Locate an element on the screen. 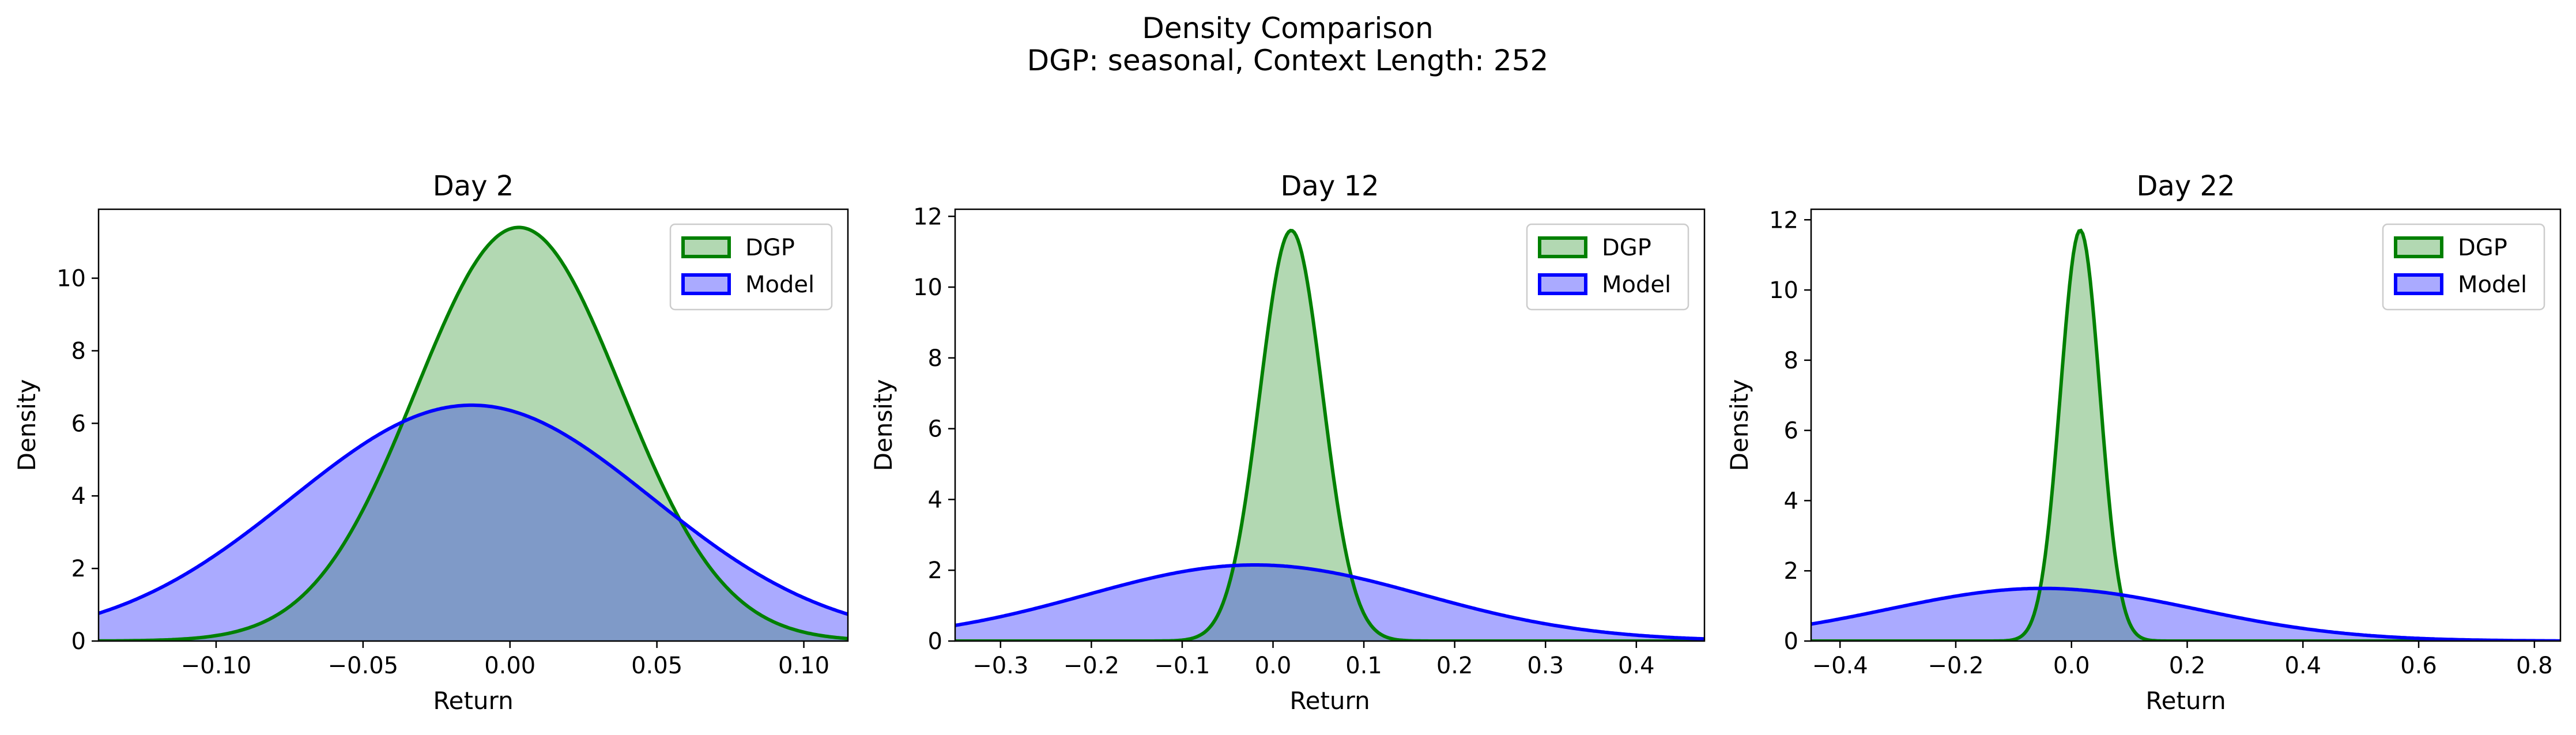  x-tick-label: 0.10 is located at coordinates (803, 666).